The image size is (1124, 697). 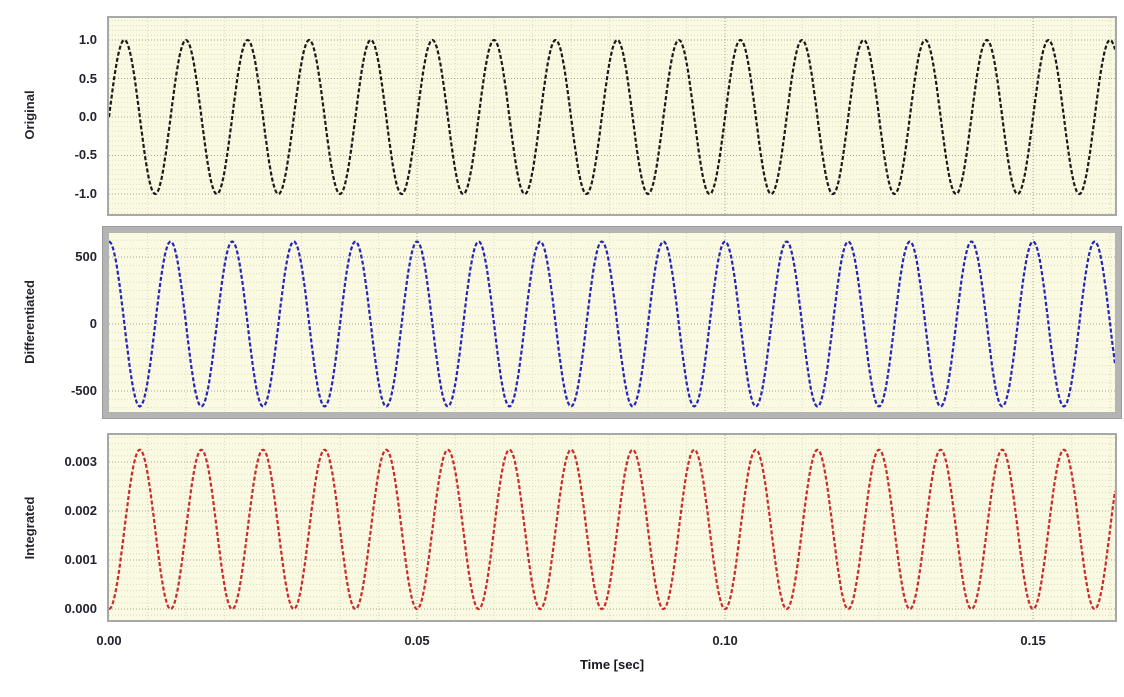 What do you see at coordinates (109, 640) in the screenshot?
I see `x-tick-label: 0.00` at bounding box center [109, 640].